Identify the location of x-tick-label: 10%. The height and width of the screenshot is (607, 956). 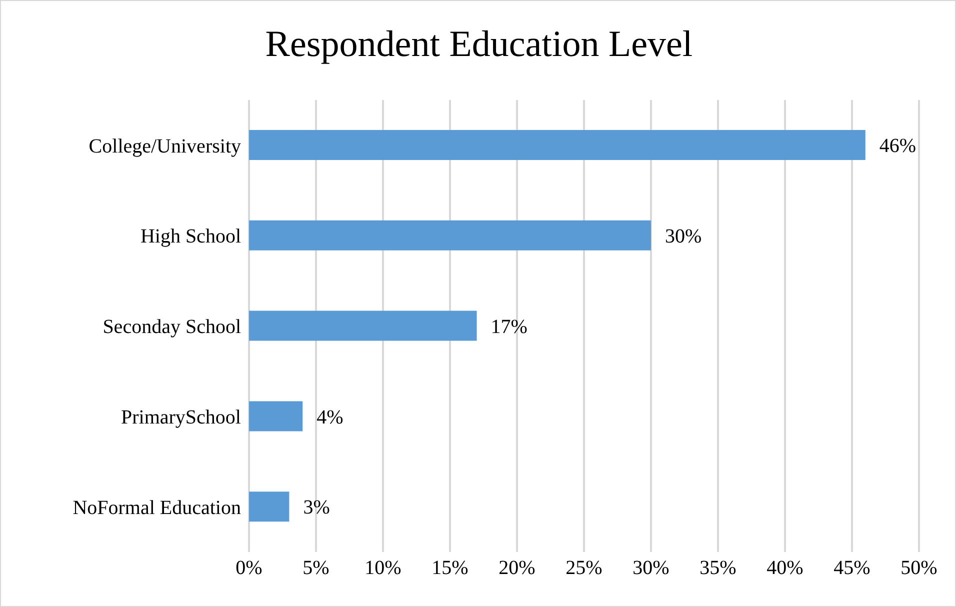
(383, 568).